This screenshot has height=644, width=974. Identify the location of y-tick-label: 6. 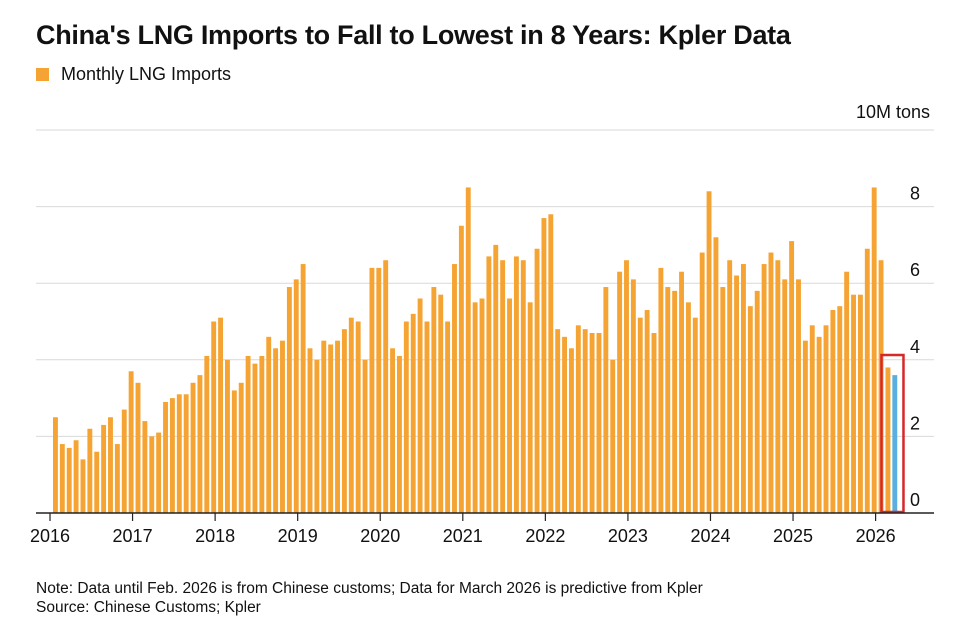
(915, 270).